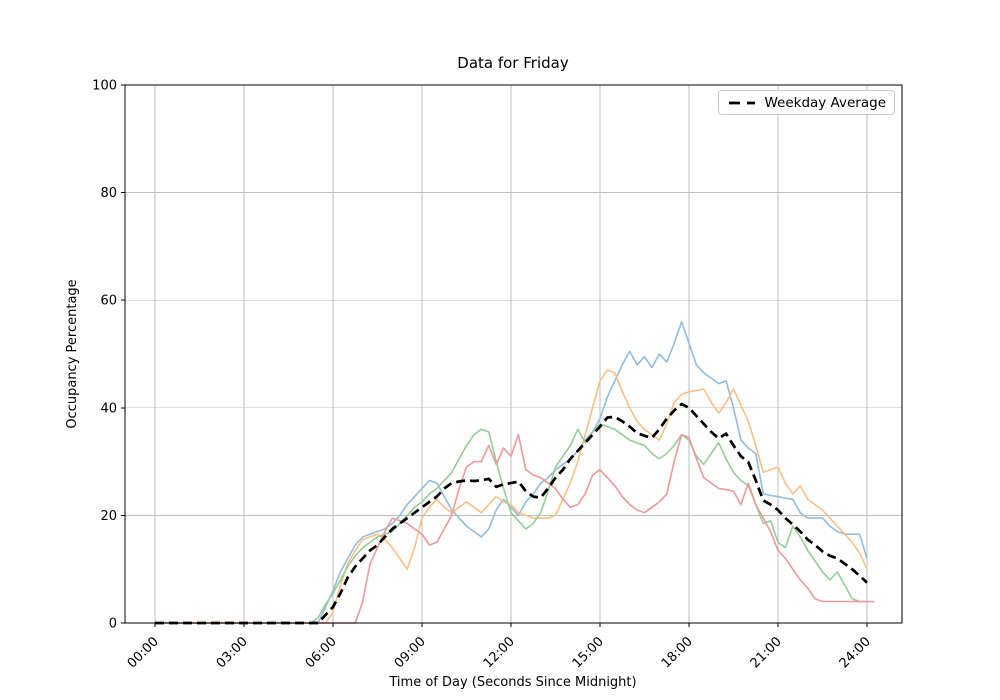 The width and height of the screenshot is (1000, 700). I want to click on legend: Weekday Average, so click(806, 102).